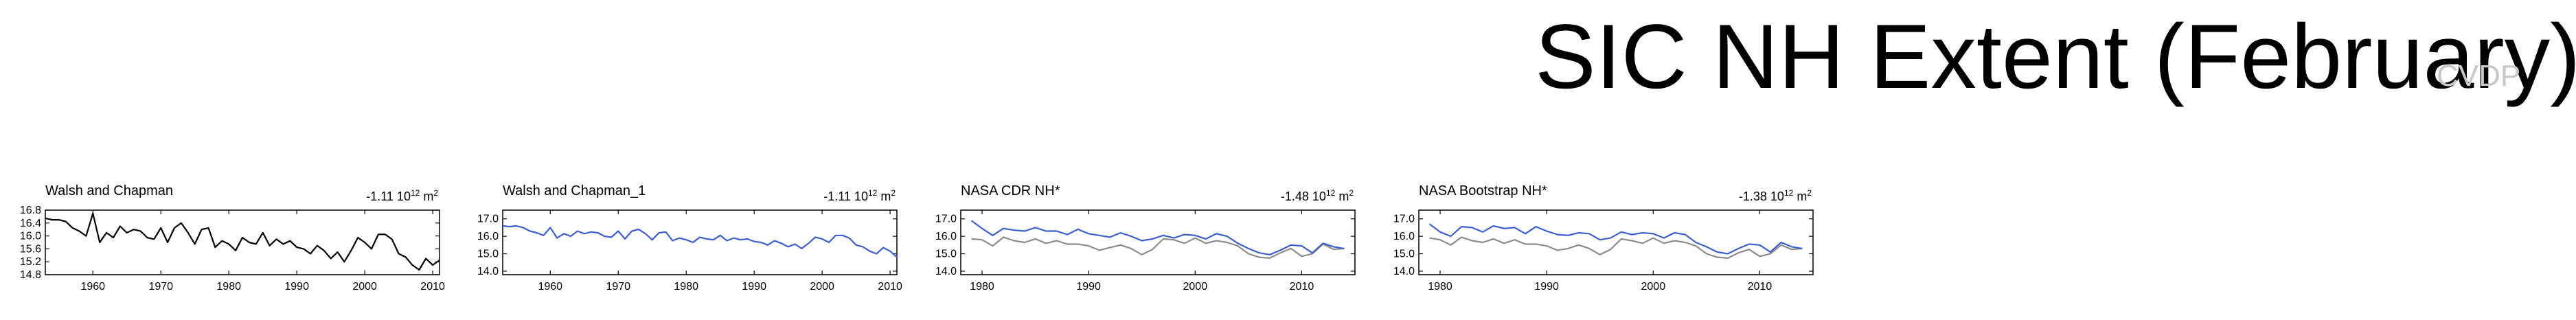  Describe the element at coordinates (1483, 191) in the screenshot. I see `panel-title: NASA Bootstrap NH*` at that location.